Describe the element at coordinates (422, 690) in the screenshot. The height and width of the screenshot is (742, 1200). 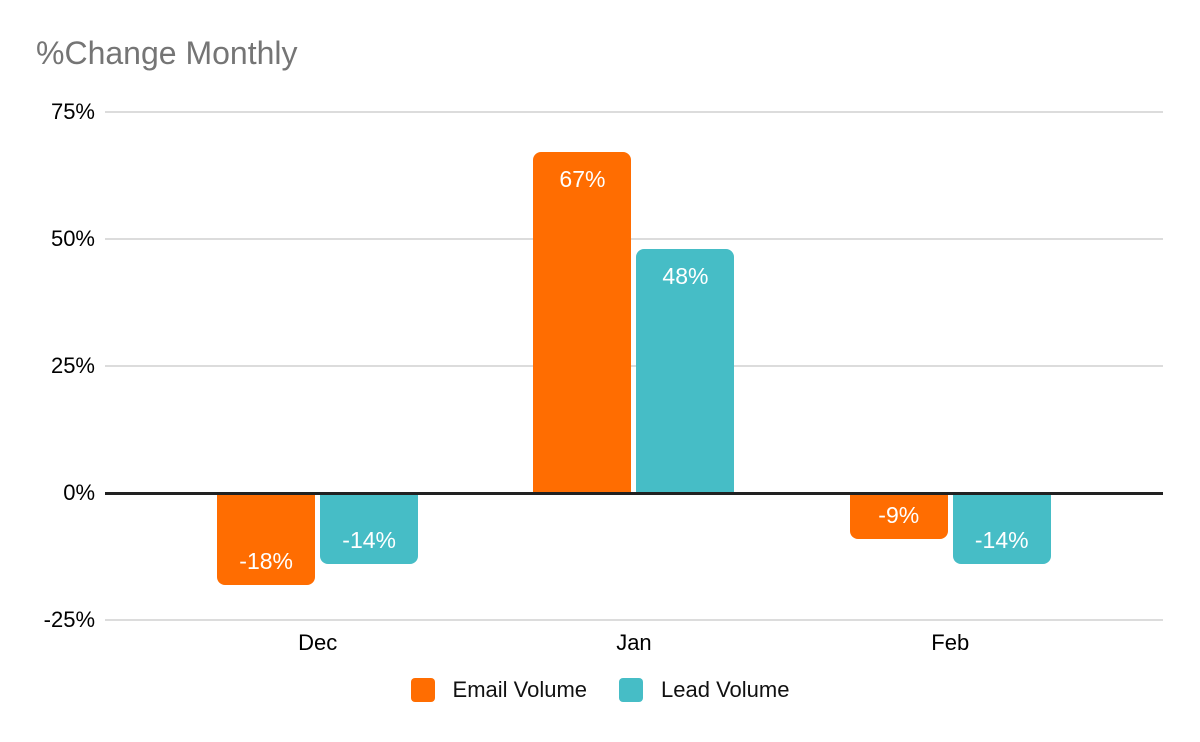
I see `legend-swatch-email-volume` at that location.